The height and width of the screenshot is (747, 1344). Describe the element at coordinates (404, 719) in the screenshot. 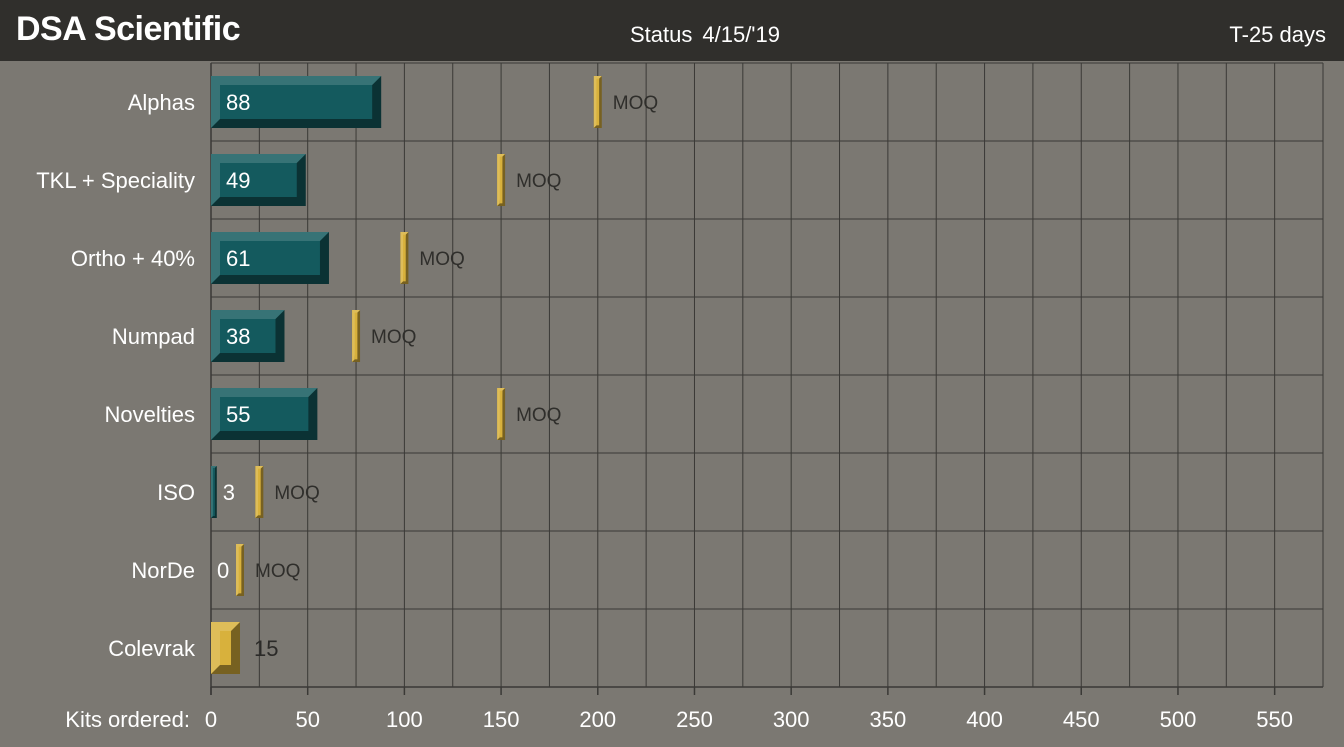

I see `x-tick-label: 100` at that location.